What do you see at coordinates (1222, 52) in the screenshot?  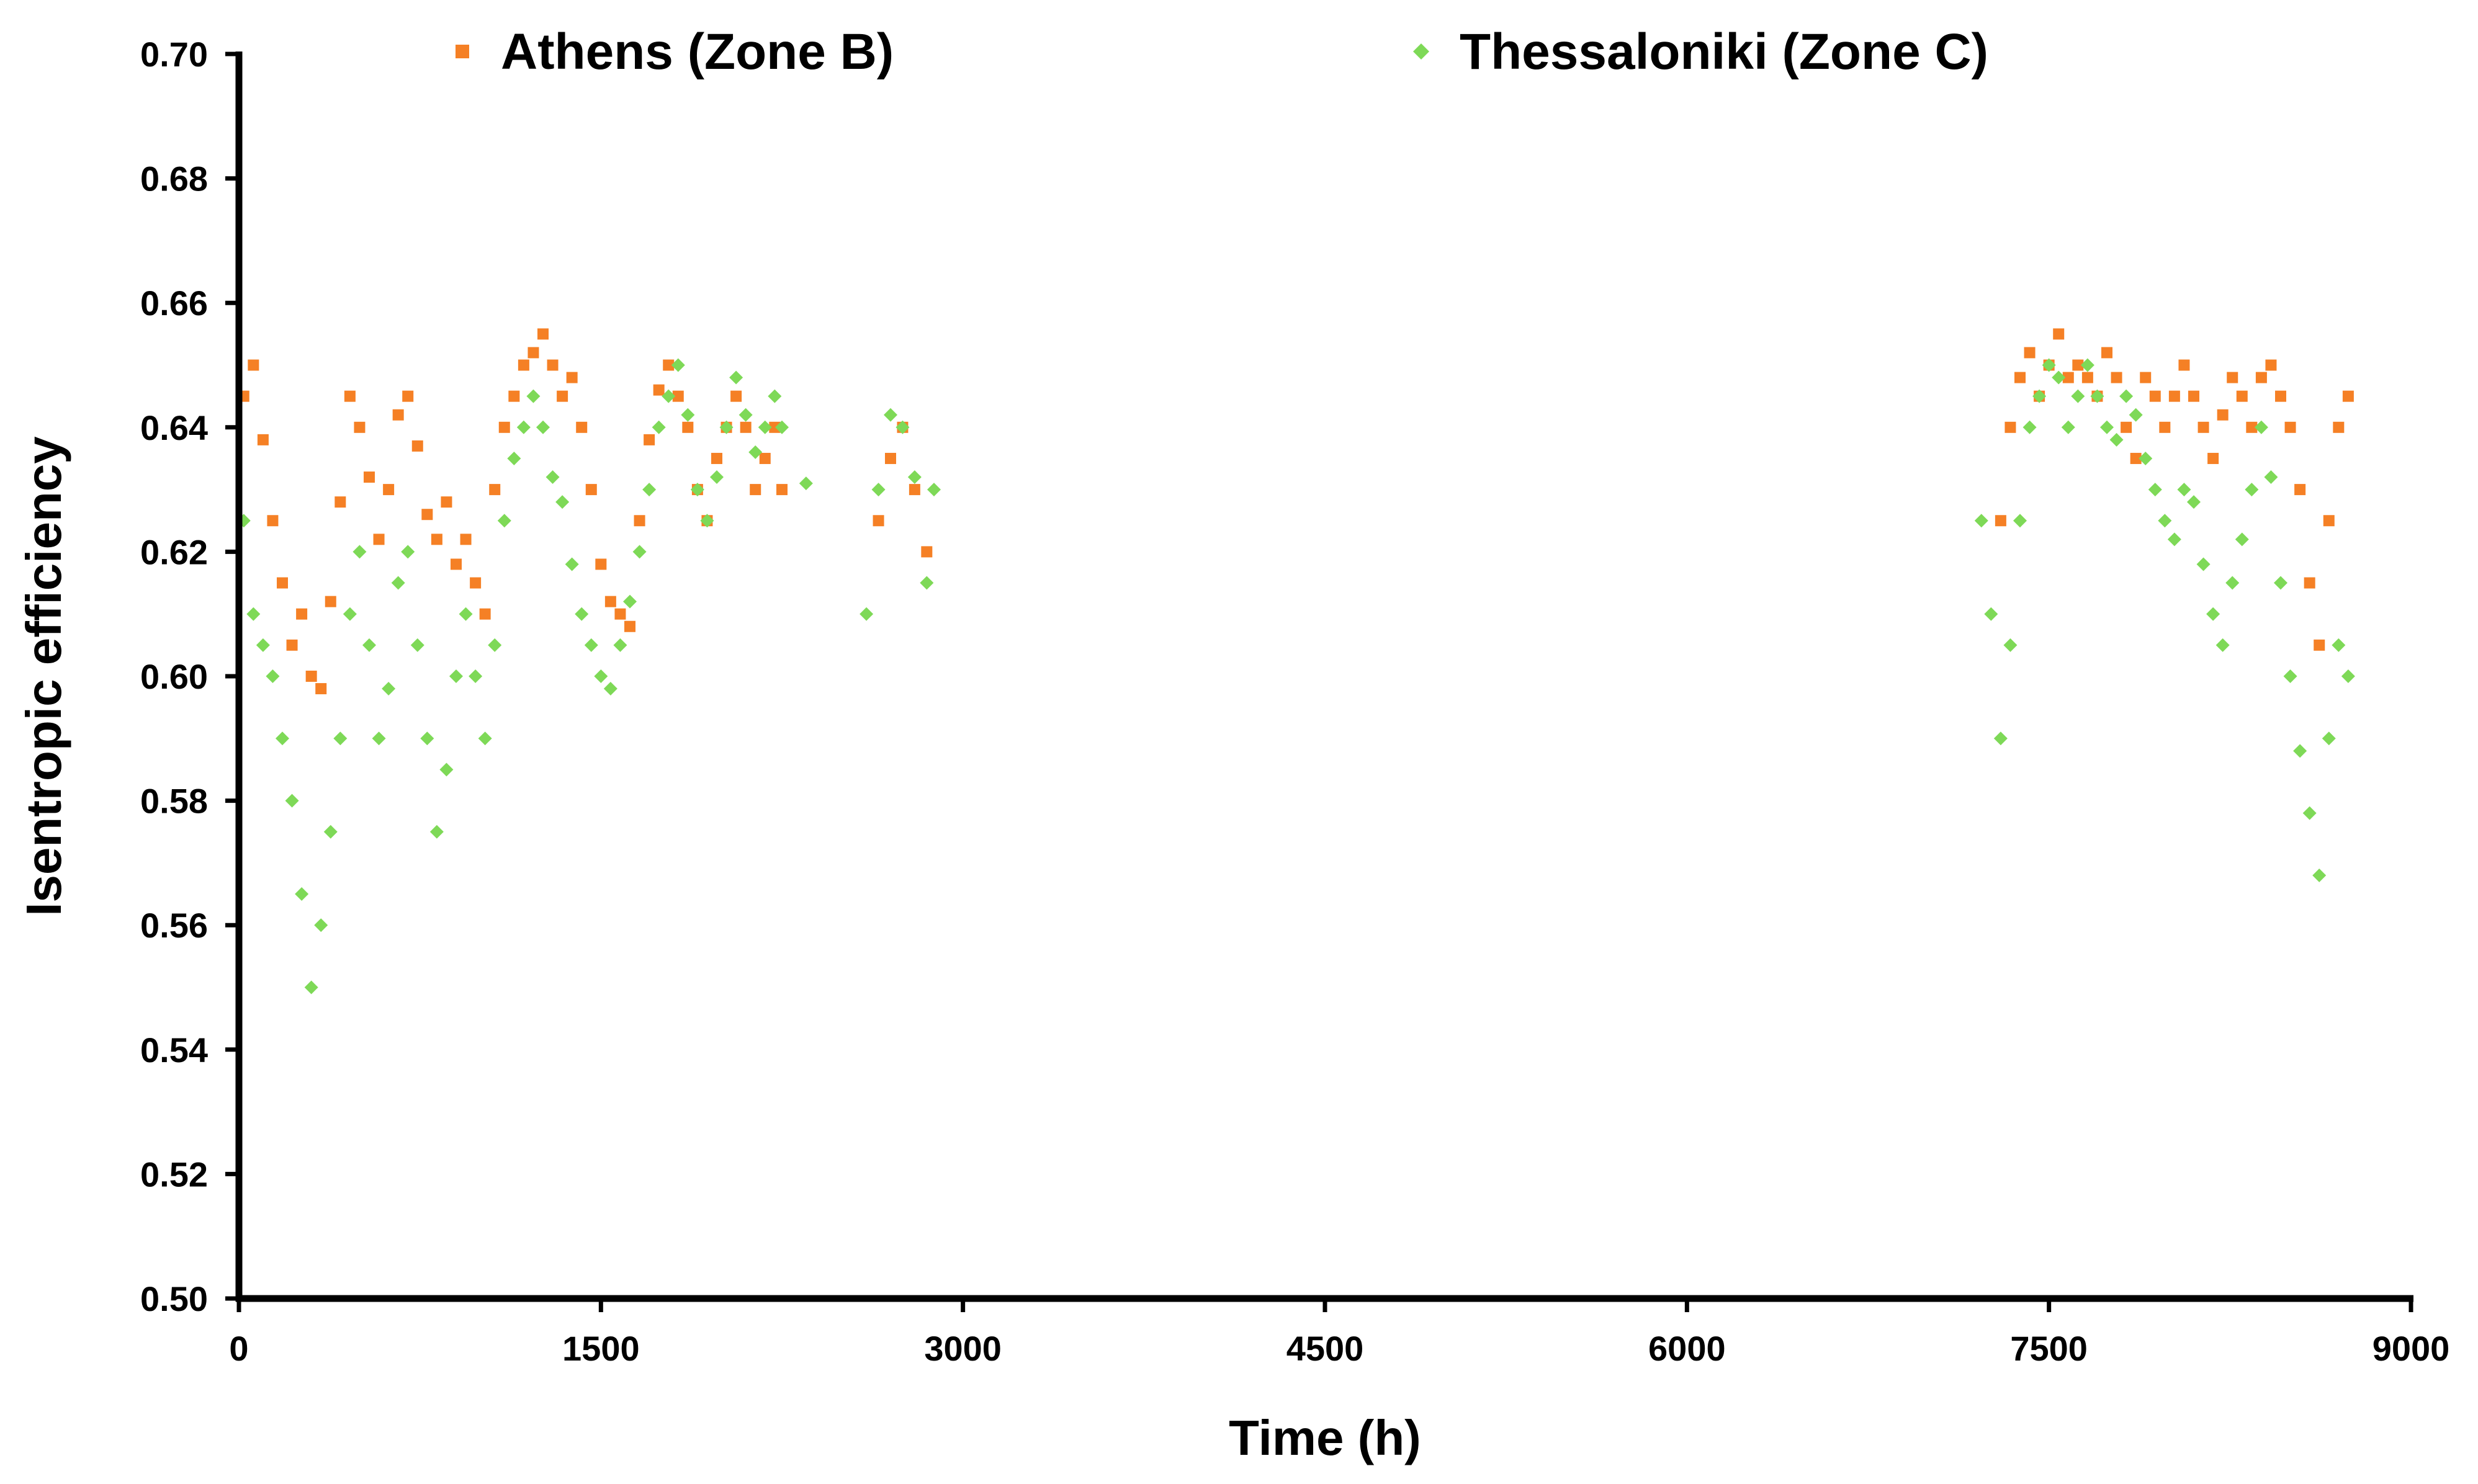 I see `legend: Athens (Zone B) Thessaloniki (Zone C)` at bounding box center [1222, 52].